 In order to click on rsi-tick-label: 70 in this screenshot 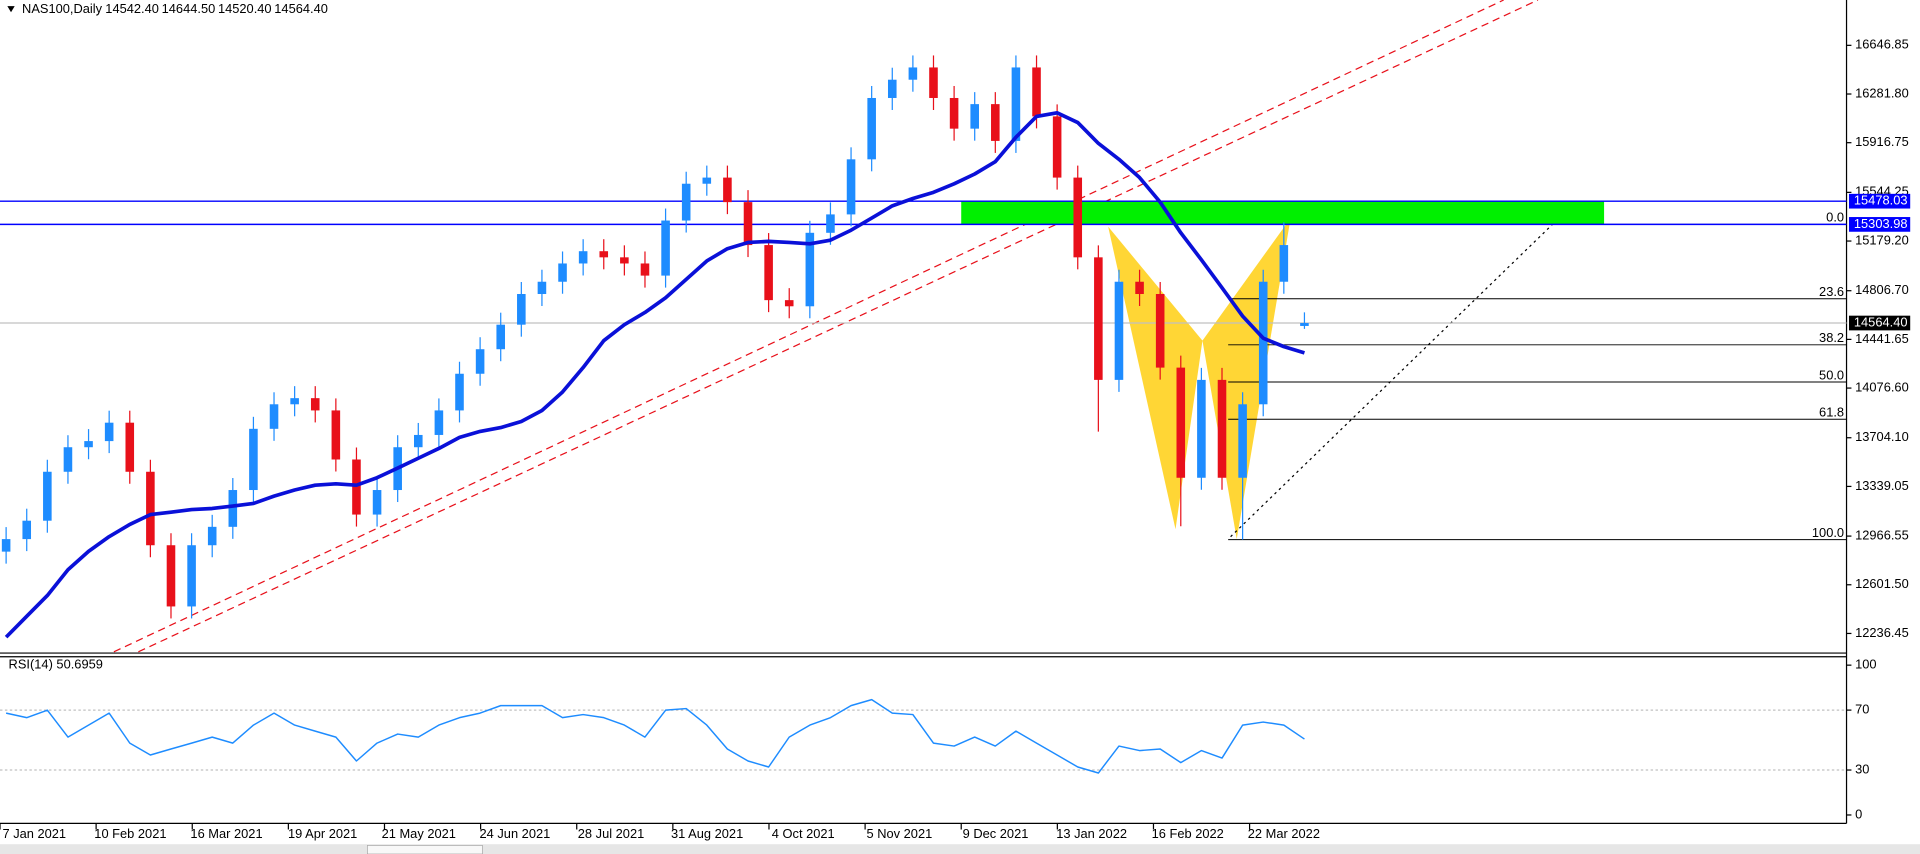, I will do `click(1862, 708)`.